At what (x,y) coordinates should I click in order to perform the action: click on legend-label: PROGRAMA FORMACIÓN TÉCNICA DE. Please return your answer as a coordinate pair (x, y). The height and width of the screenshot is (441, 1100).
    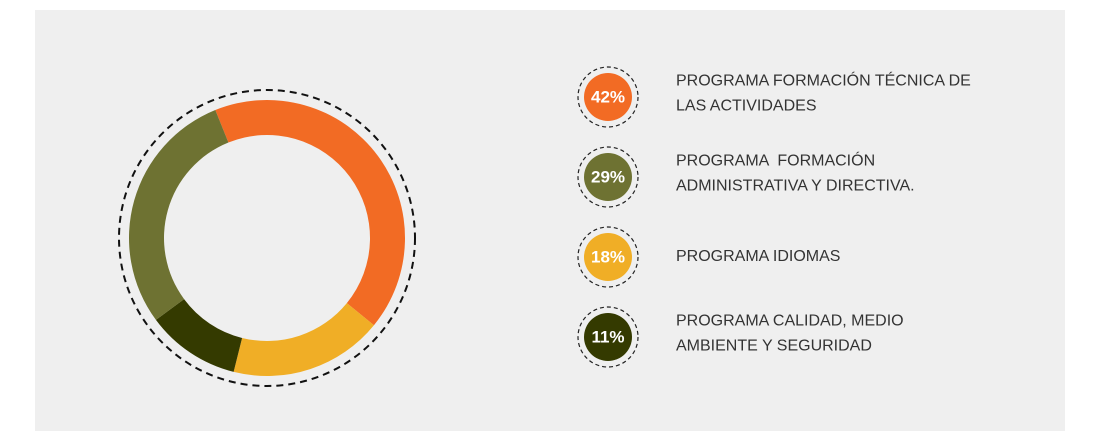
    Looking at the image, I should click on (823, 80).